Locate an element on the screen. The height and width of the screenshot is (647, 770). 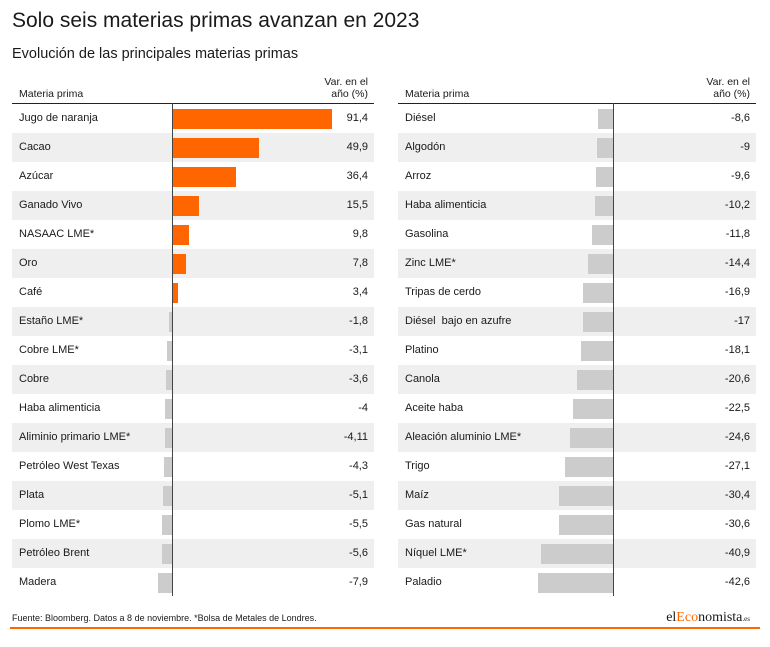
table-row: Diésel -8,6 is located at coordinates (577, 118).